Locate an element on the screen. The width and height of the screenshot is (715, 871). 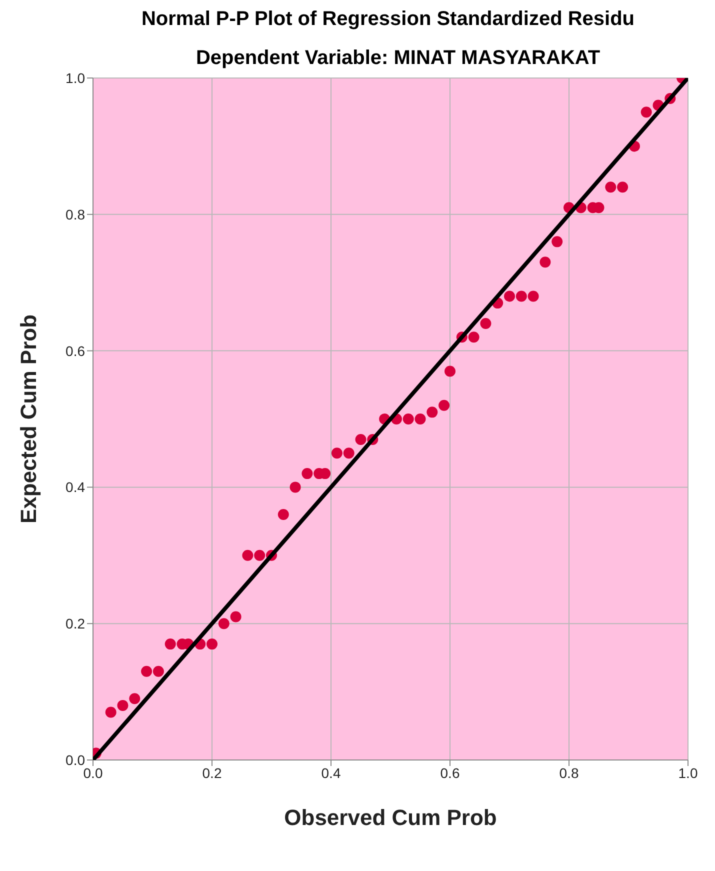
x-tick-label: 1.0 is located at coordinates (688, 772).